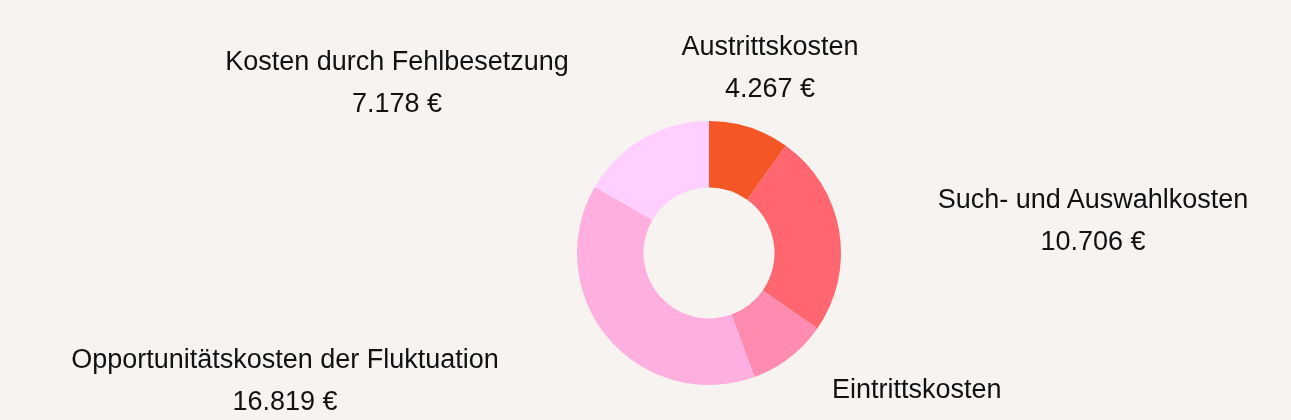 The width and height of the screenshot is (1291, 420). I want to click on slice-label: Austrittskosten, so click(770, 46).